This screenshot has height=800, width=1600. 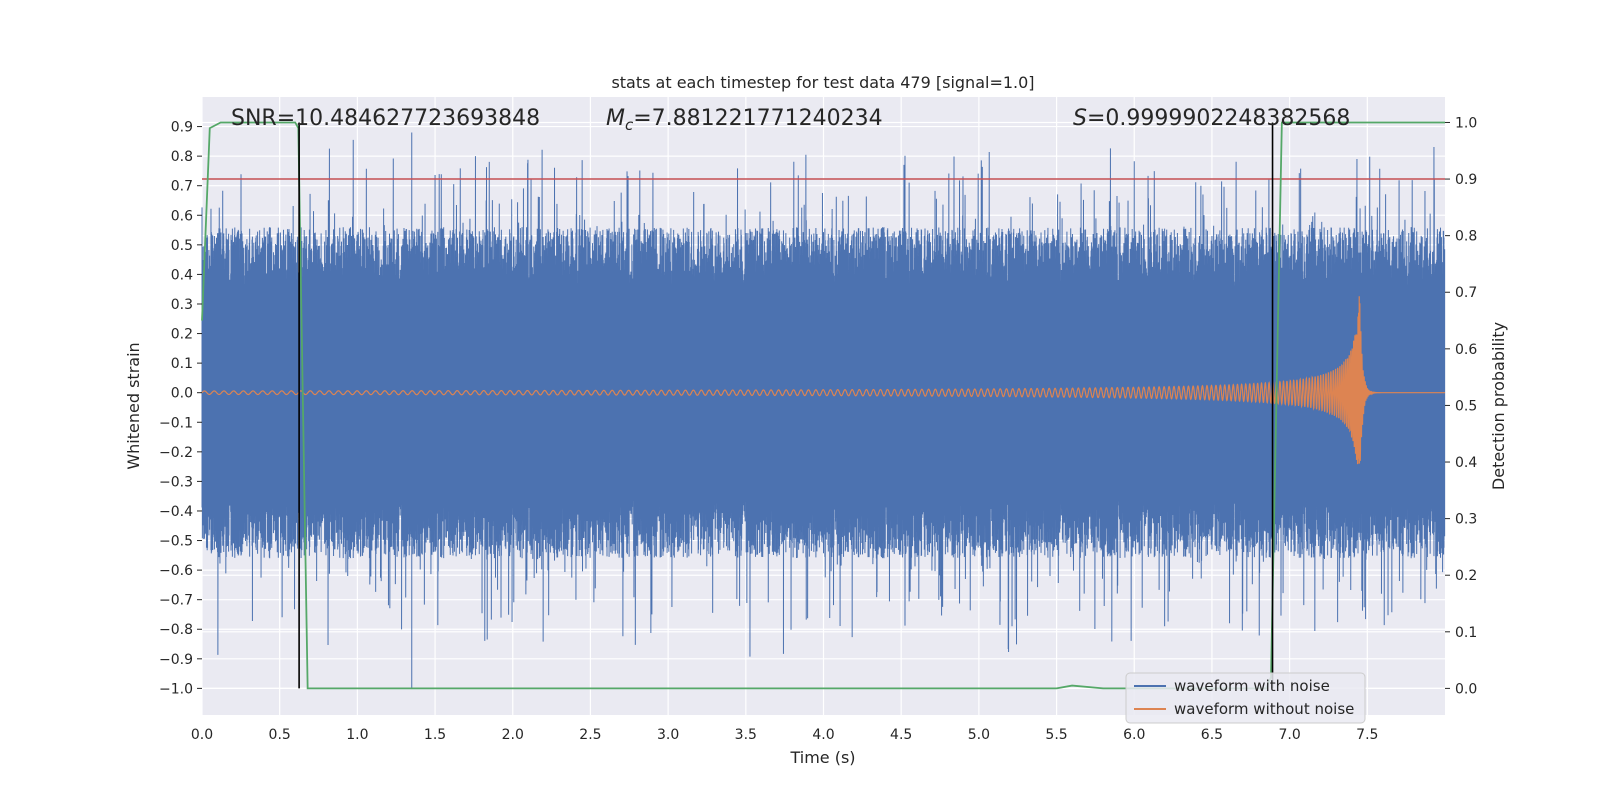 What do you see at coordinates (182, 246) in the screenshot?
I see `y-tick-label: 0.5` at bounding box center [182, 246].